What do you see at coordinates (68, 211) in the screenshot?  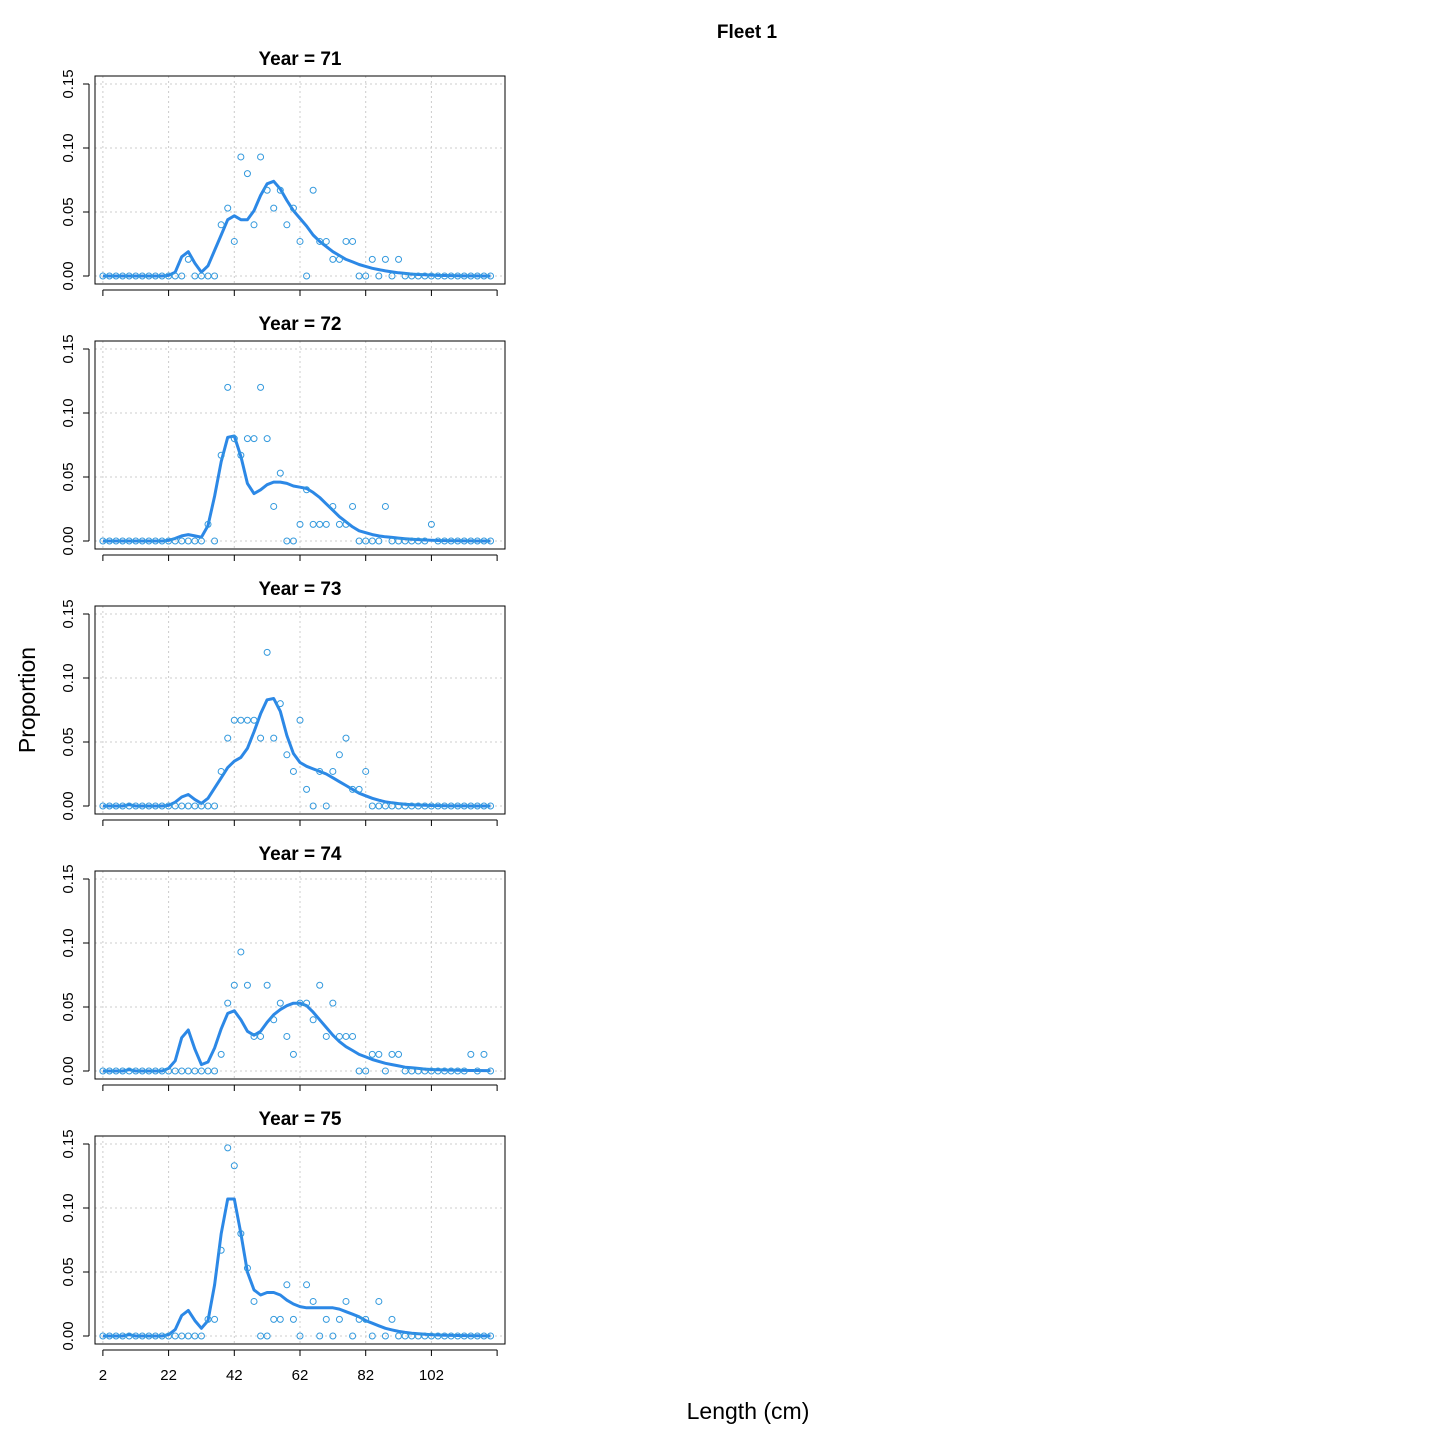 I see `y-tick-label: 0.05` at bounding box center [68, 211].